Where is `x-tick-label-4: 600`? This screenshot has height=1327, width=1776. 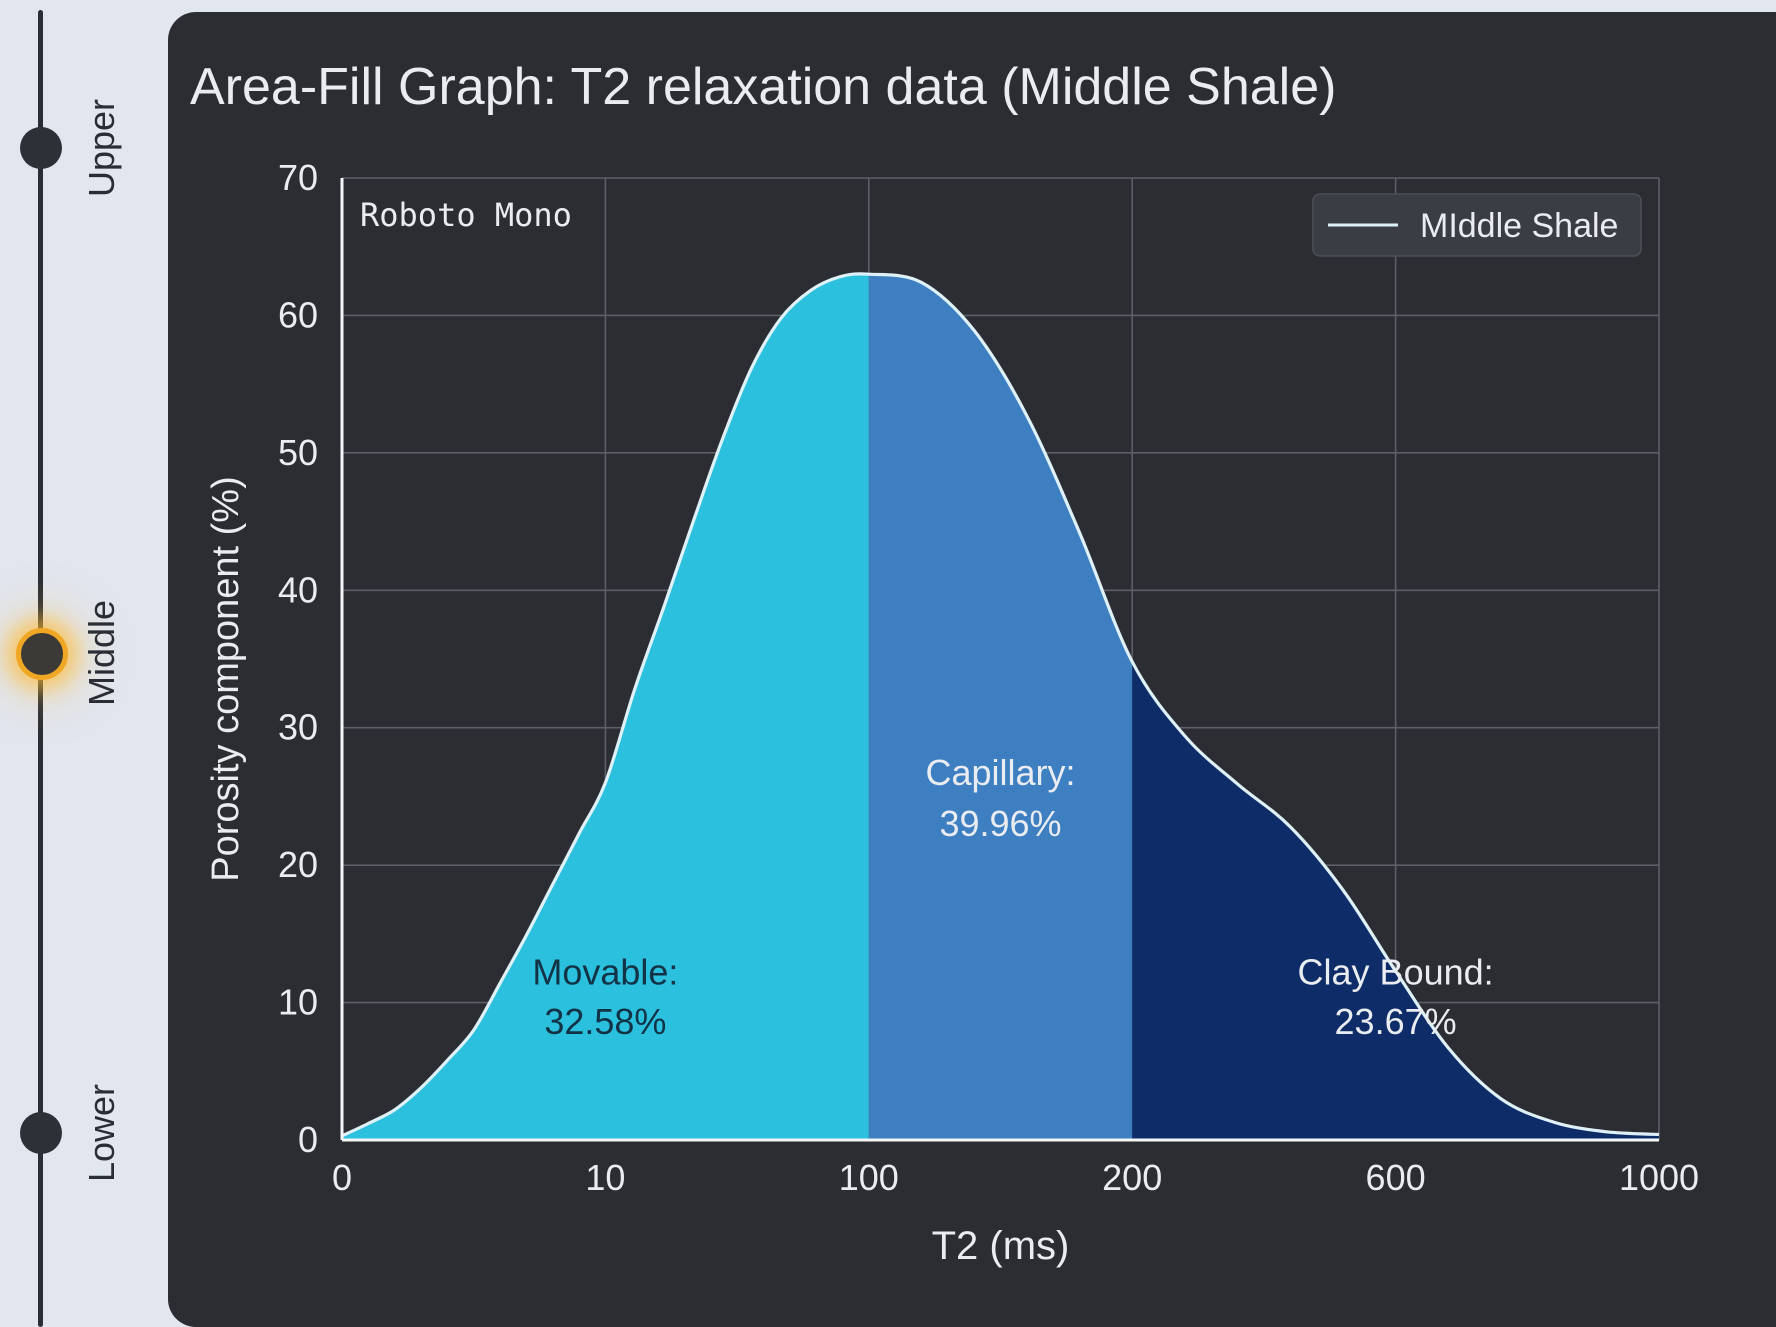 x-tick-label-4: 600 is located at coordinates (1396, 1177).